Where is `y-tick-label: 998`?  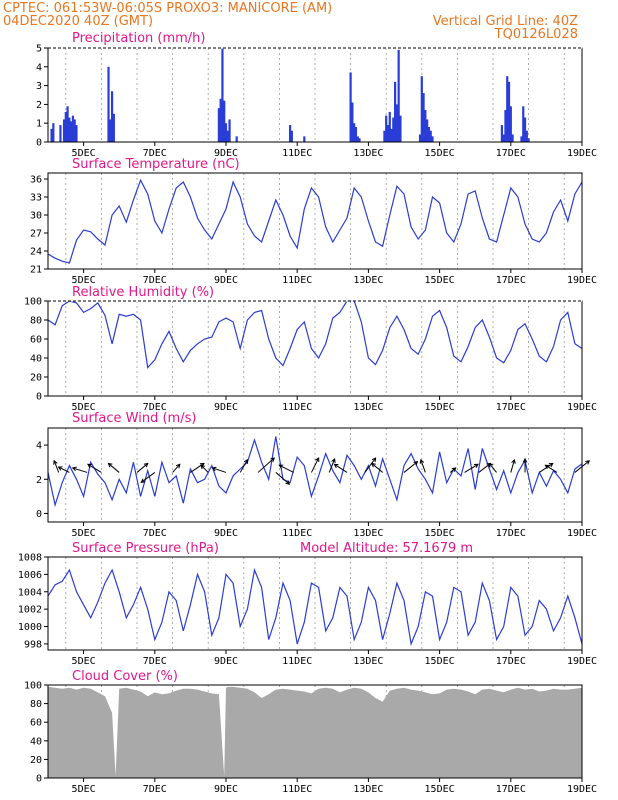
y-tick-label: 998 is located at coordinates (33, 644).